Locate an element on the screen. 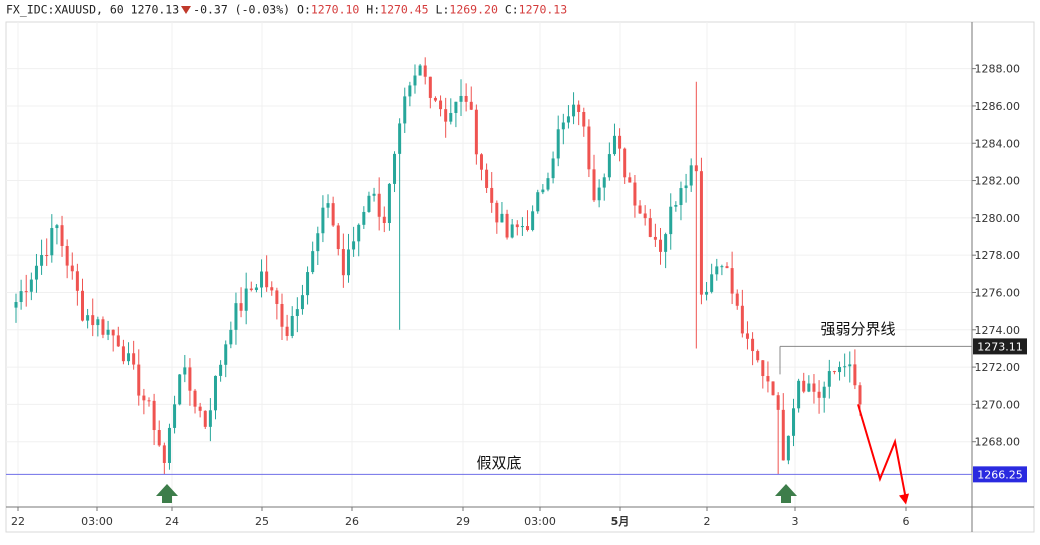 The width and height of the screenshot is (1040, 545). down-arrow-icon is located at coordinates (186, 9).